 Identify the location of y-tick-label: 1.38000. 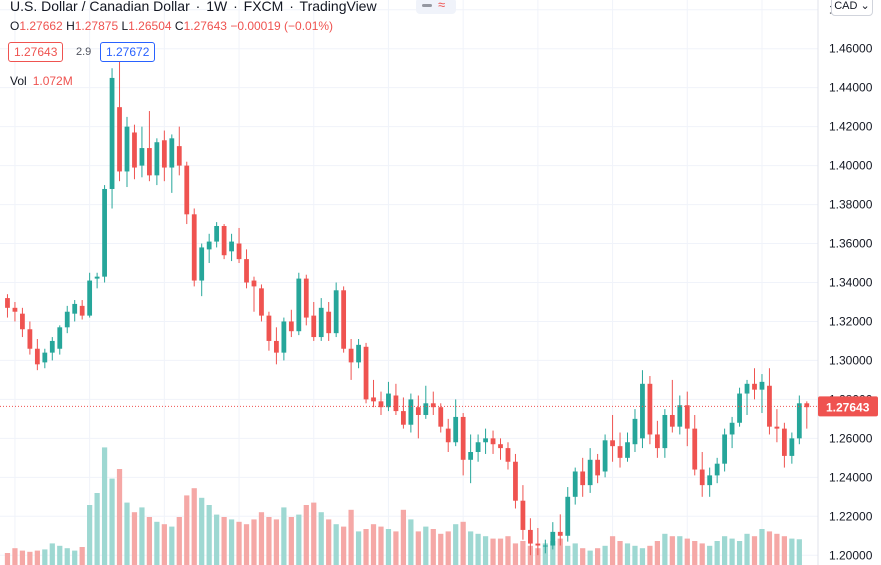
(851, 205).